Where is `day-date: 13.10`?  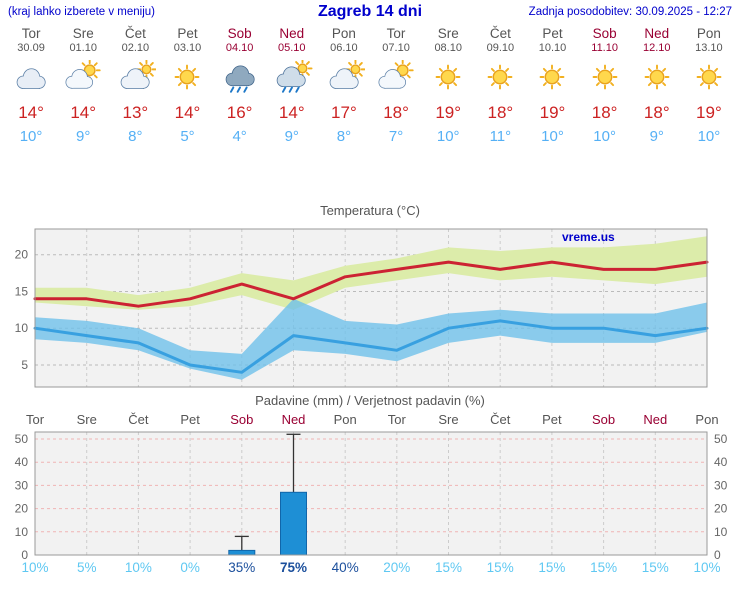
day-date: 13.10 is located at coordinates (709, 48).